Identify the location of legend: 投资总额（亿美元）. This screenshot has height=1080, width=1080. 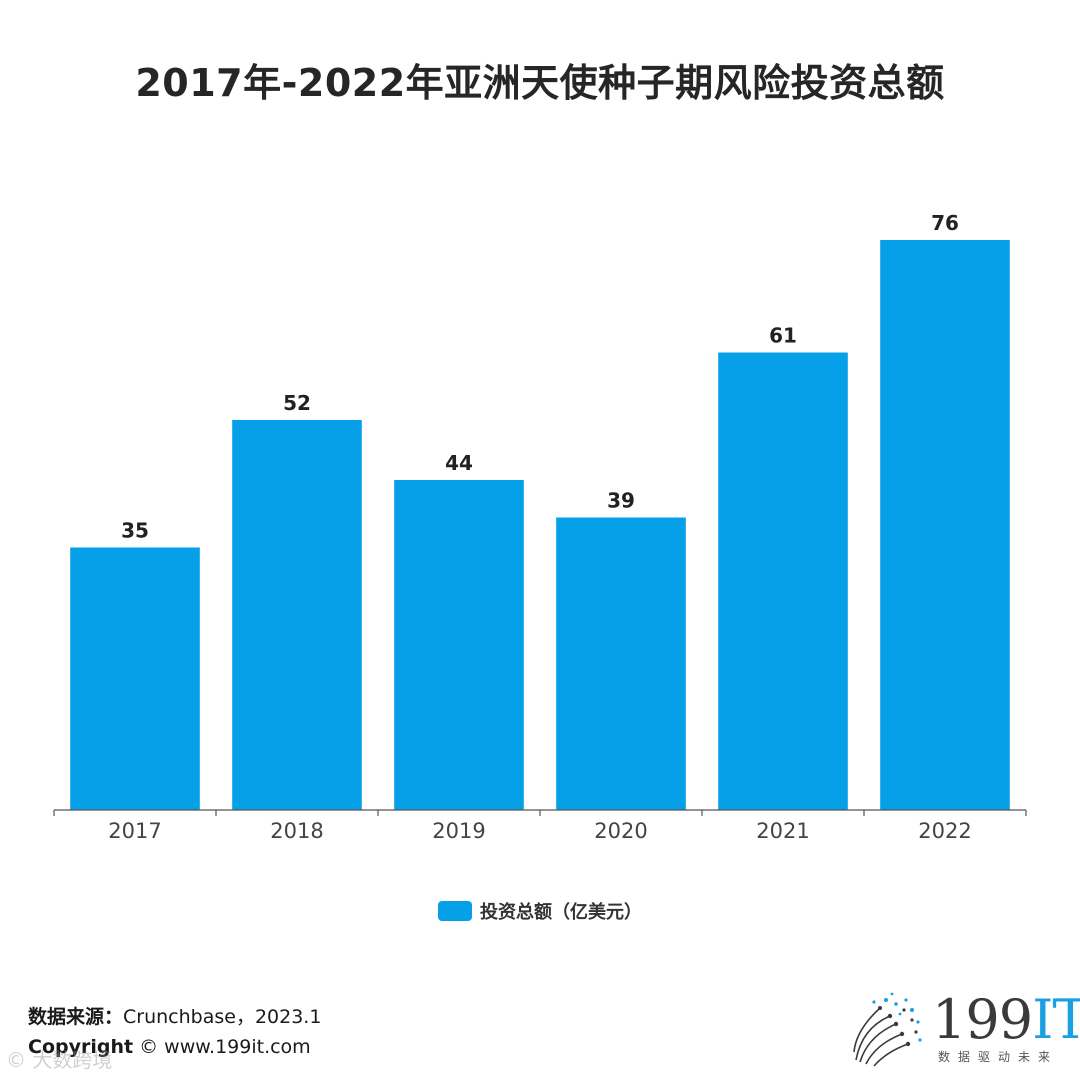
(540, 911).